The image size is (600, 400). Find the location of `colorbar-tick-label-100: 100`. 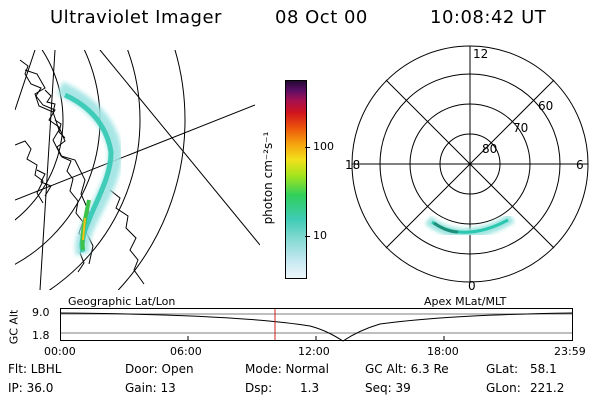

colorbar-tick-label-100: 100 is located at coordinates (323, 146).